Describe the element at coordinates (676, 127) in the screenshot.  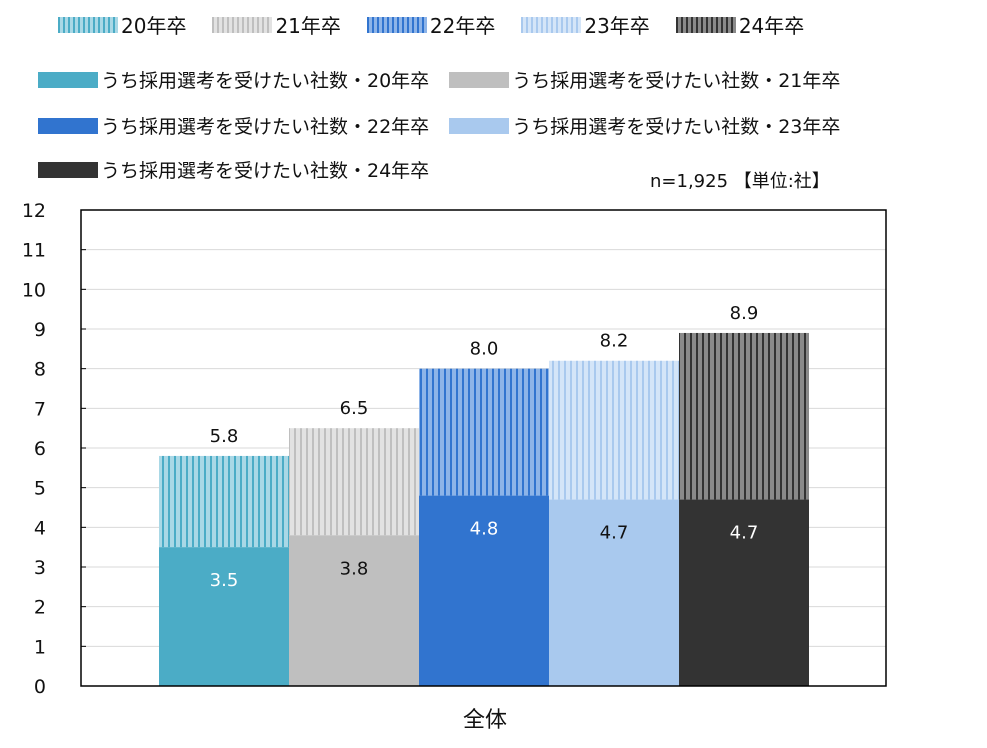
I see `legend-sub-label-23: うち採用選考を受けたい社数・23年卒` at that location.